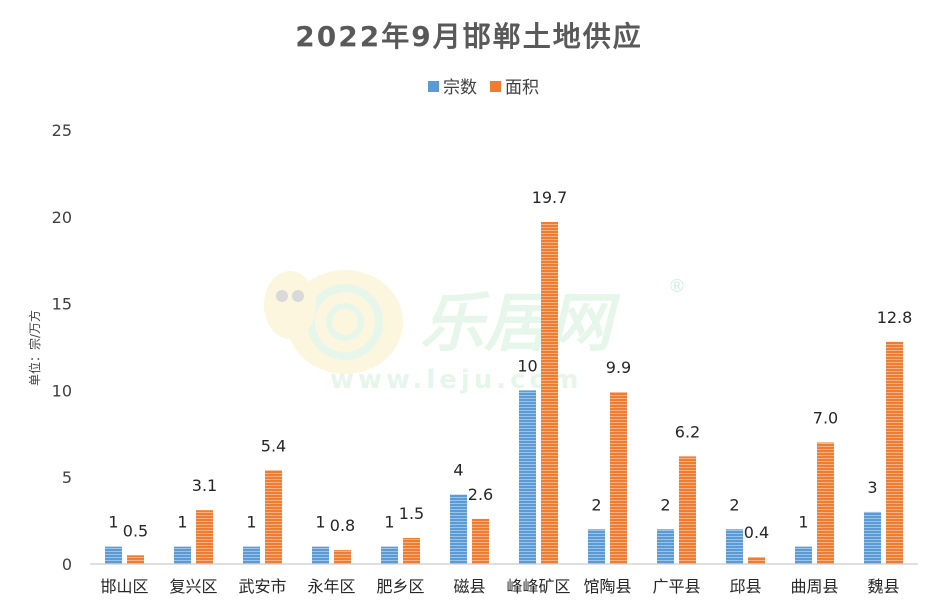 This screenshot has height=612, width=938. What do you see at coordinates (607, 586) in the screenshot?
I see `category-label: 馆陶县` at bounding box center [607, 586].